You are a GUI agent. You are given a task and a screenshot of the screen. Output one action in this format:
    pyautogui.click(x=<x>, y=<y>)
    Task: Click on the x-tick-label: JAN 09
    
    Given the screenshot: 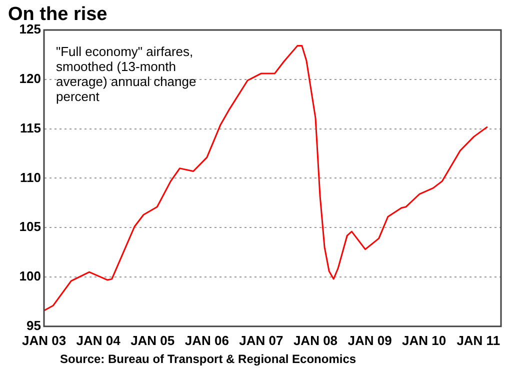 What is the action you would take?
    pyautogui.click(x=370, y=340)
    